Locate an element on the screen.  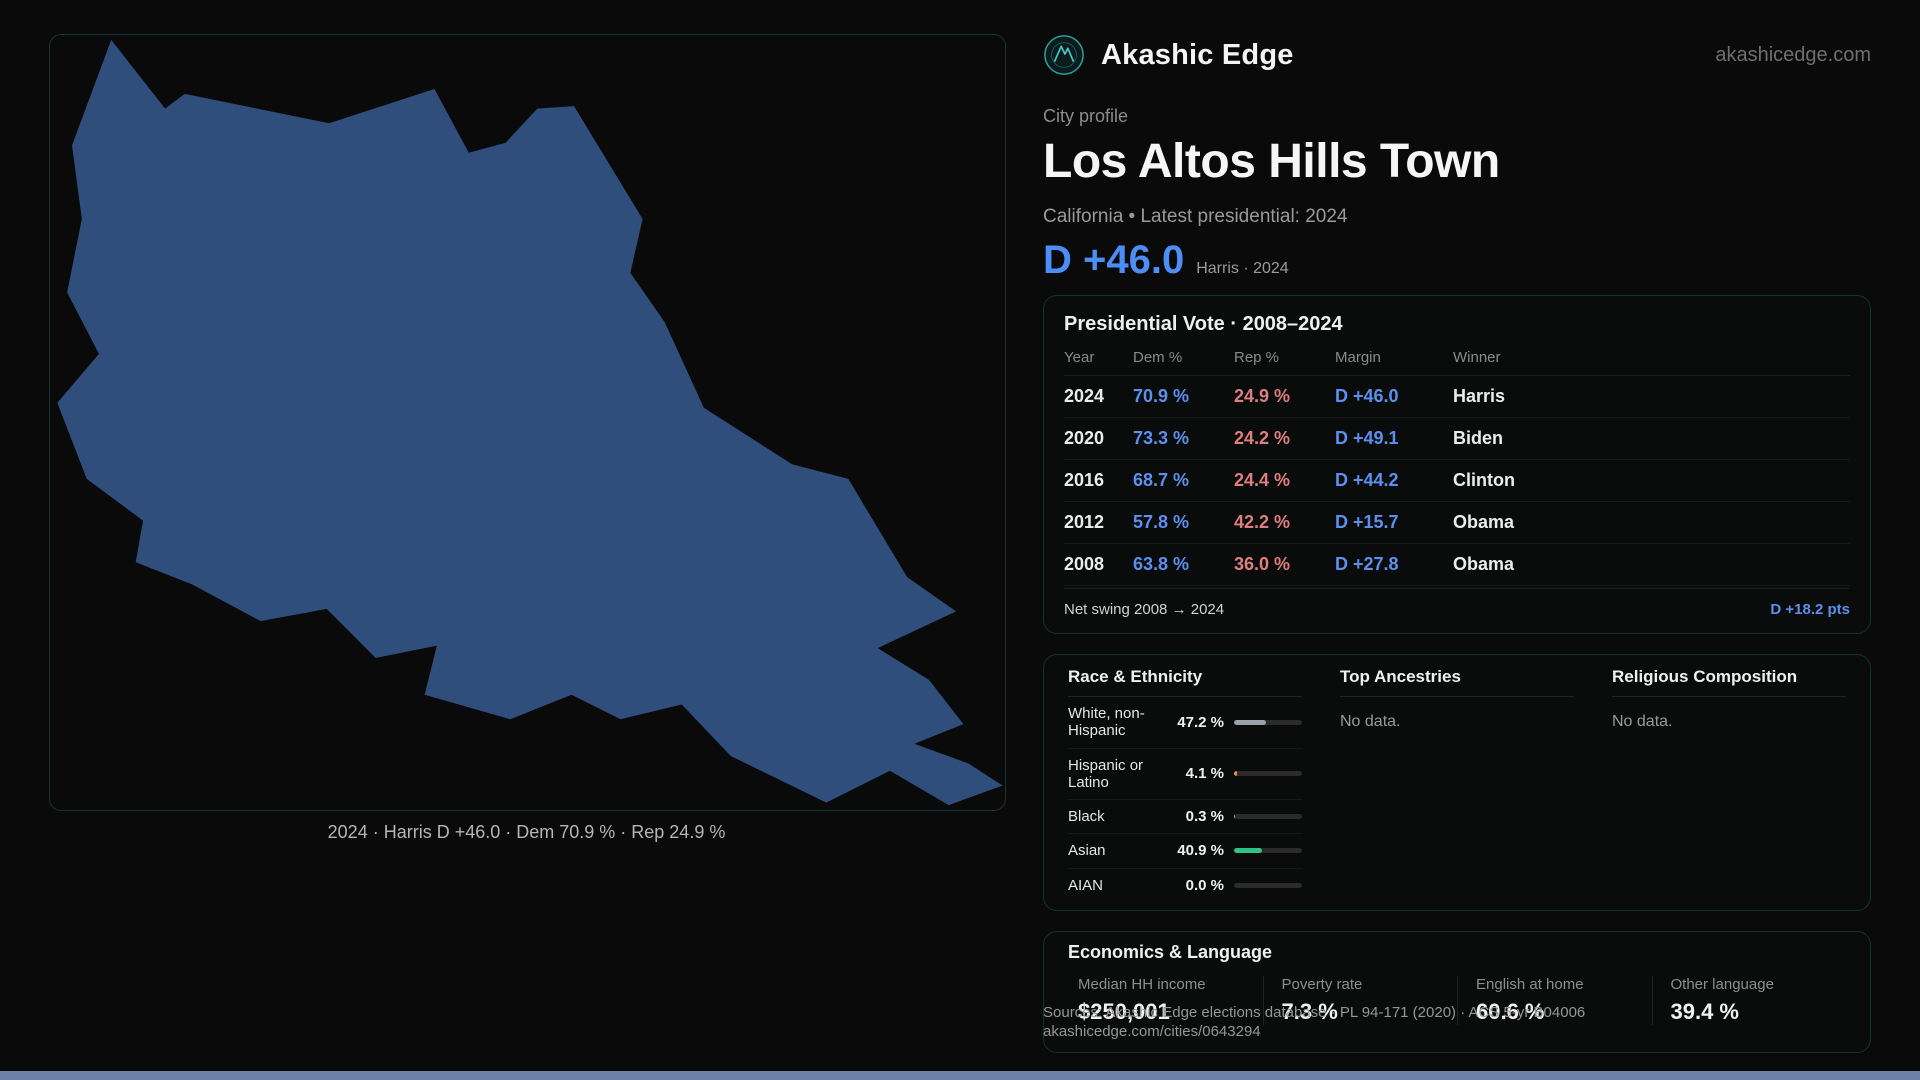
stat-poverty-rate: Poverty rate 7.3 % is located at coordinates (1360, 1000).